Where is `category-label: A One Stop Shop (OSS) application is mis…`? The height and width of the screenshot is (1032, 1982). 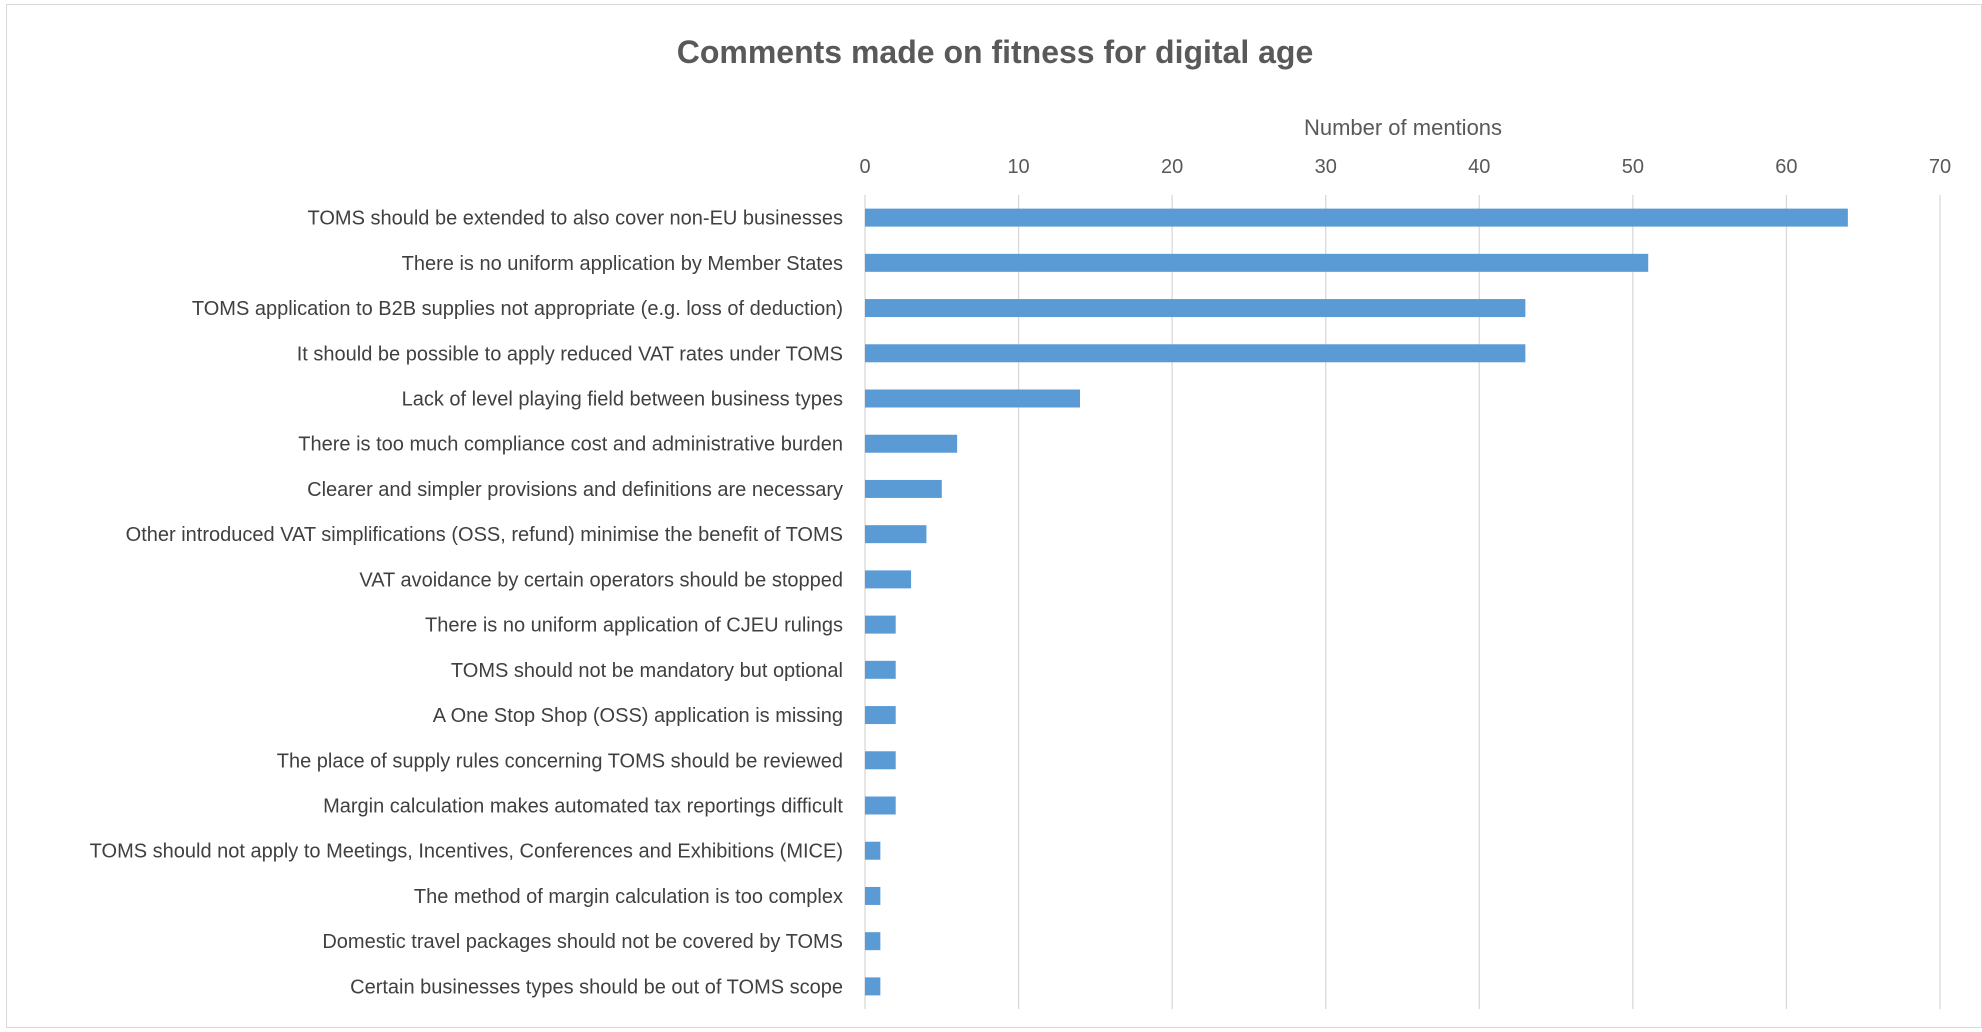 category-label: A One Stop Shop (OSS) application is mis… is located at coordinates (638, 716).